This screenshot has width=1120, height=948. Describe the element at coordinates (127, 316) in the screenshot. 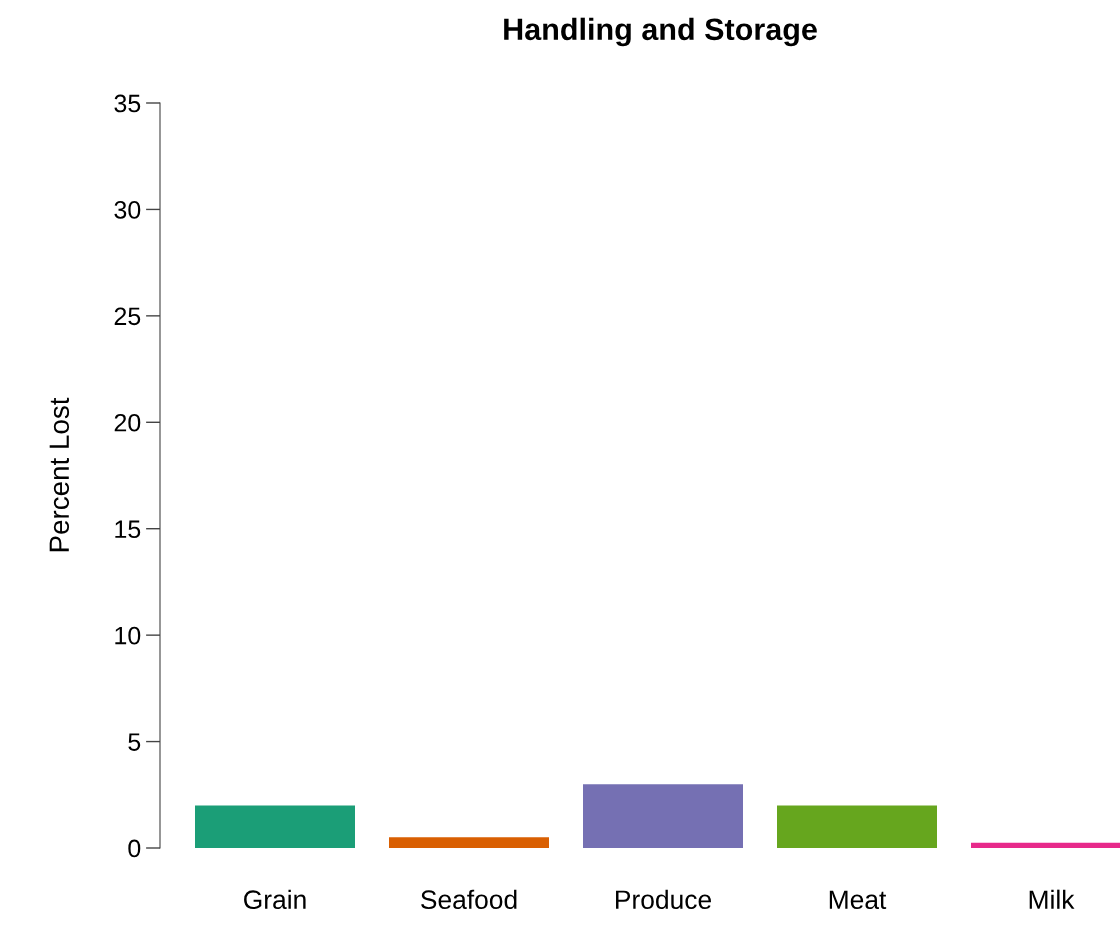

I see `y-tick-label: 25` at that location.